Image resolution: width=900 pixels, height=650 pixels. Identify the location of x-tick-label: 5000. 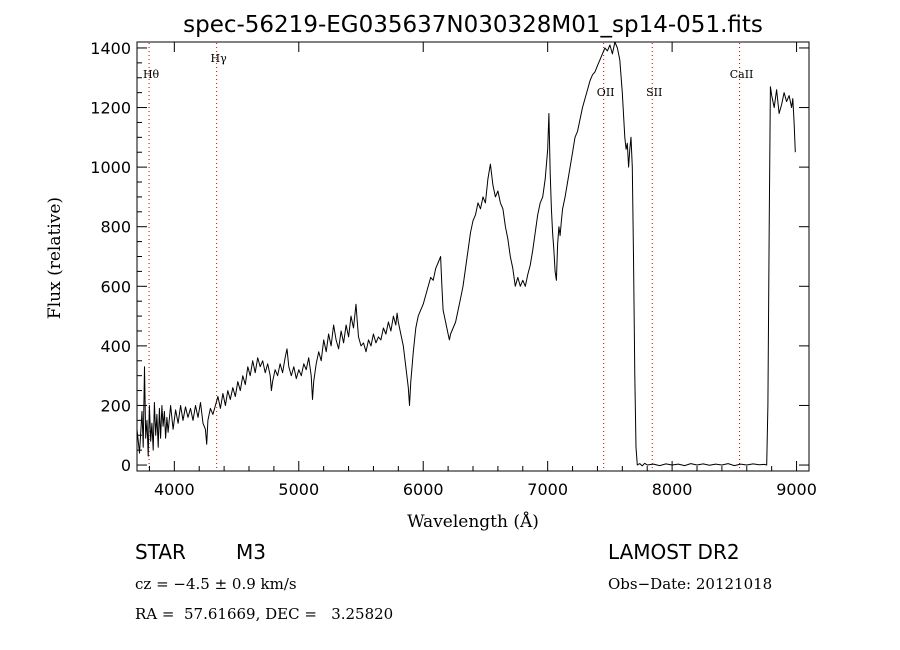
(298, 489).